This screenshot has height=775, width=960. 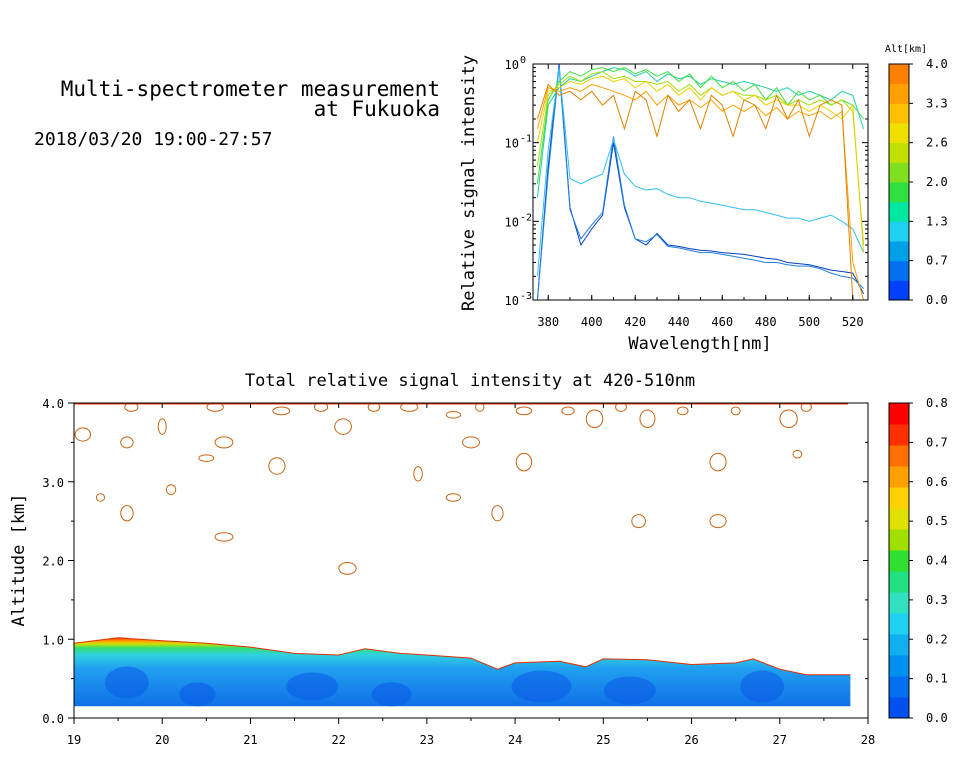 I want to click on altitude-colorbar-label: 2.0, so click(x=937, y=182).